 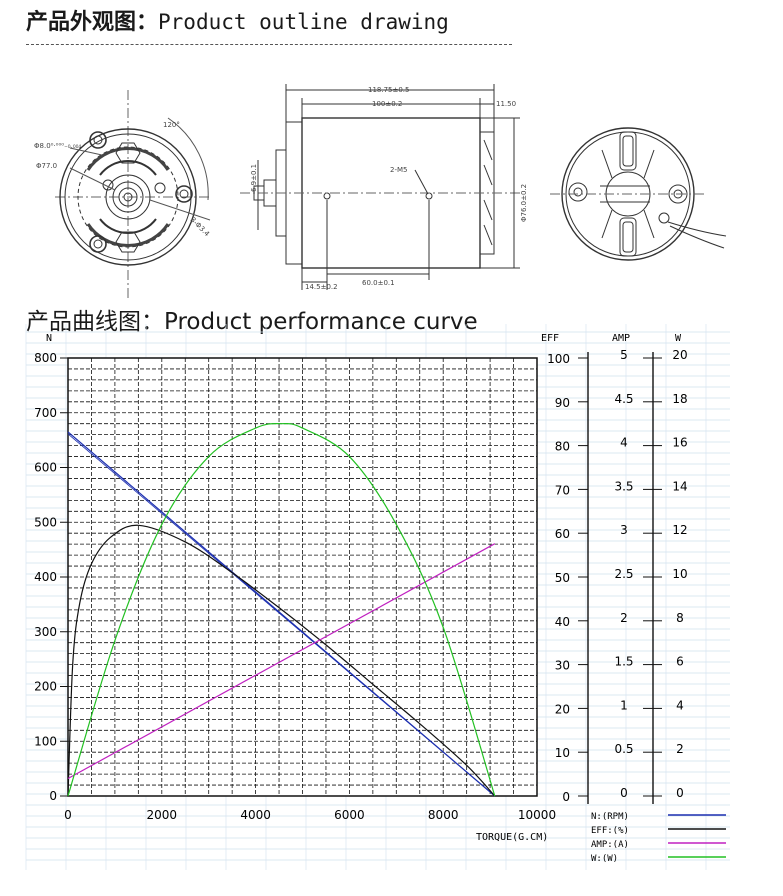 What do you see at coordinates (254, 178) in the screenshot?
I see `side-label-shaft: 6.9±0.1` at bounding box center [254, 178].